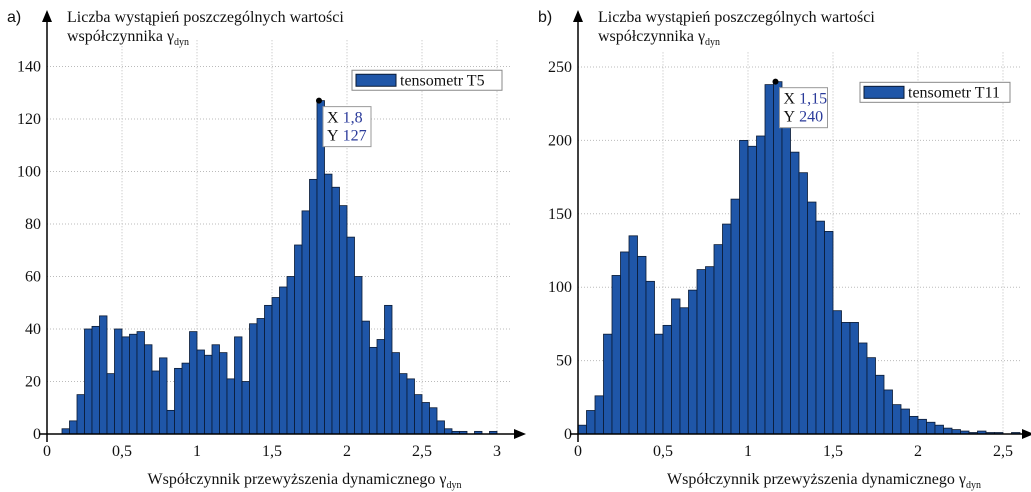 Image resolution: width=1031 pixels, height=492 pixels. Describe the element at coordinates (33, 277) in the screenshot. I see `y-tick-label: 60` at that location.